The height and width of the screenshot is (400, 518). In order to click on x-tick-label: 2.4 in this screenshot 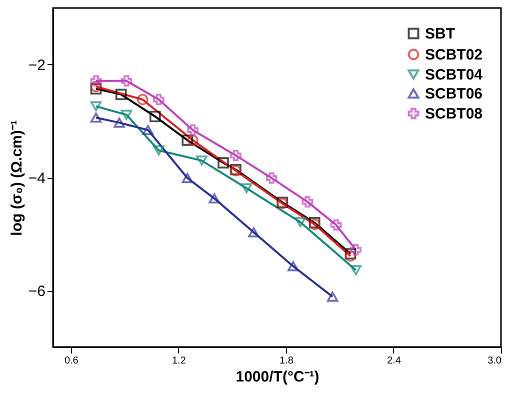, I will do `click(394, 361)`.